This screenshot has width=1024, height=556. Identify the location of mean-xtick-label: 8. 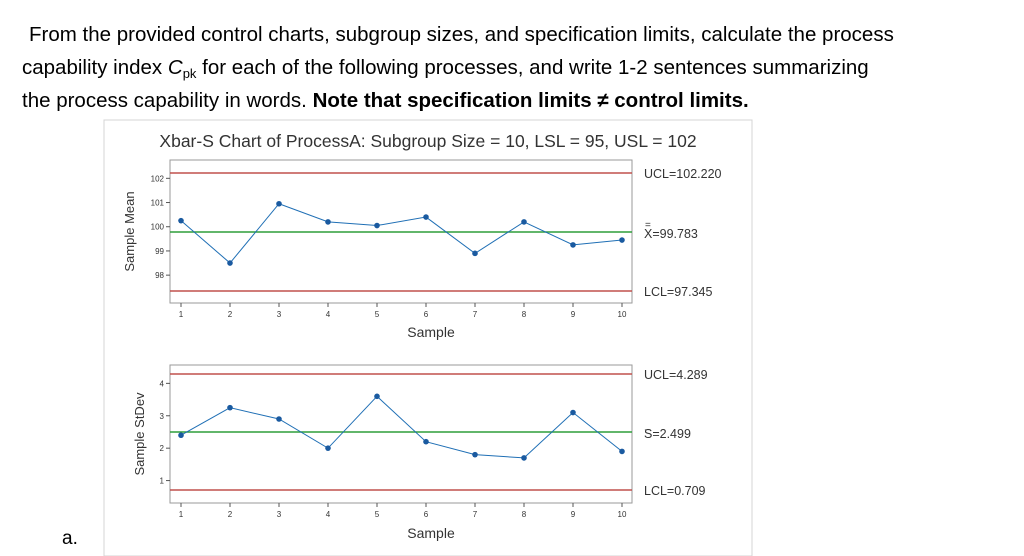
(524, 314).